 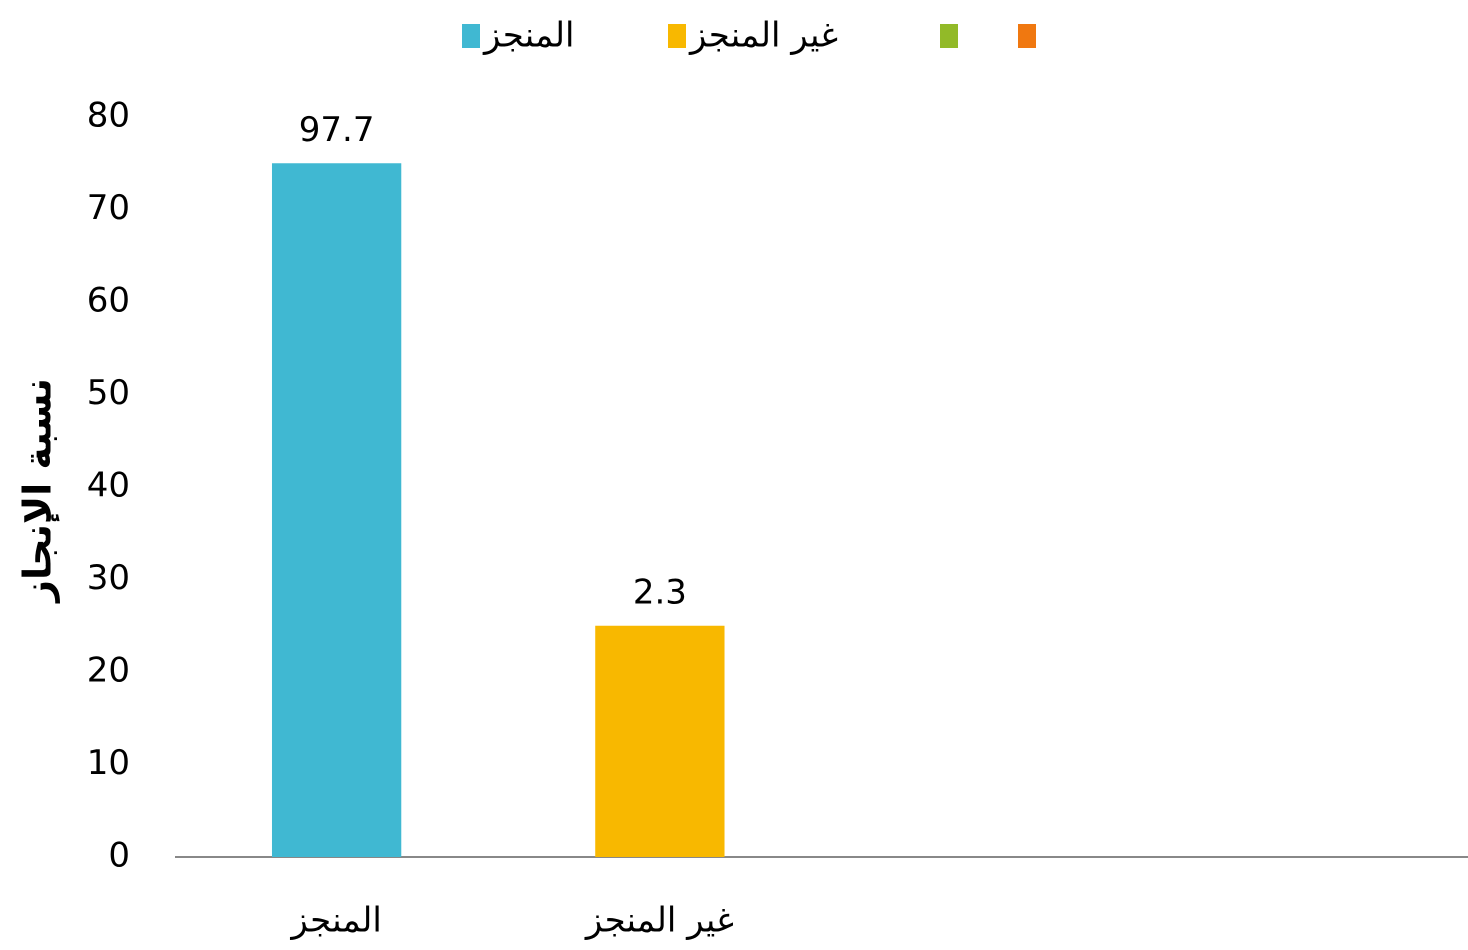 What do you see at coordinates (337, 130) in the screenshot?
I see `data-label: 97.7` at bounding box center [337, 130].